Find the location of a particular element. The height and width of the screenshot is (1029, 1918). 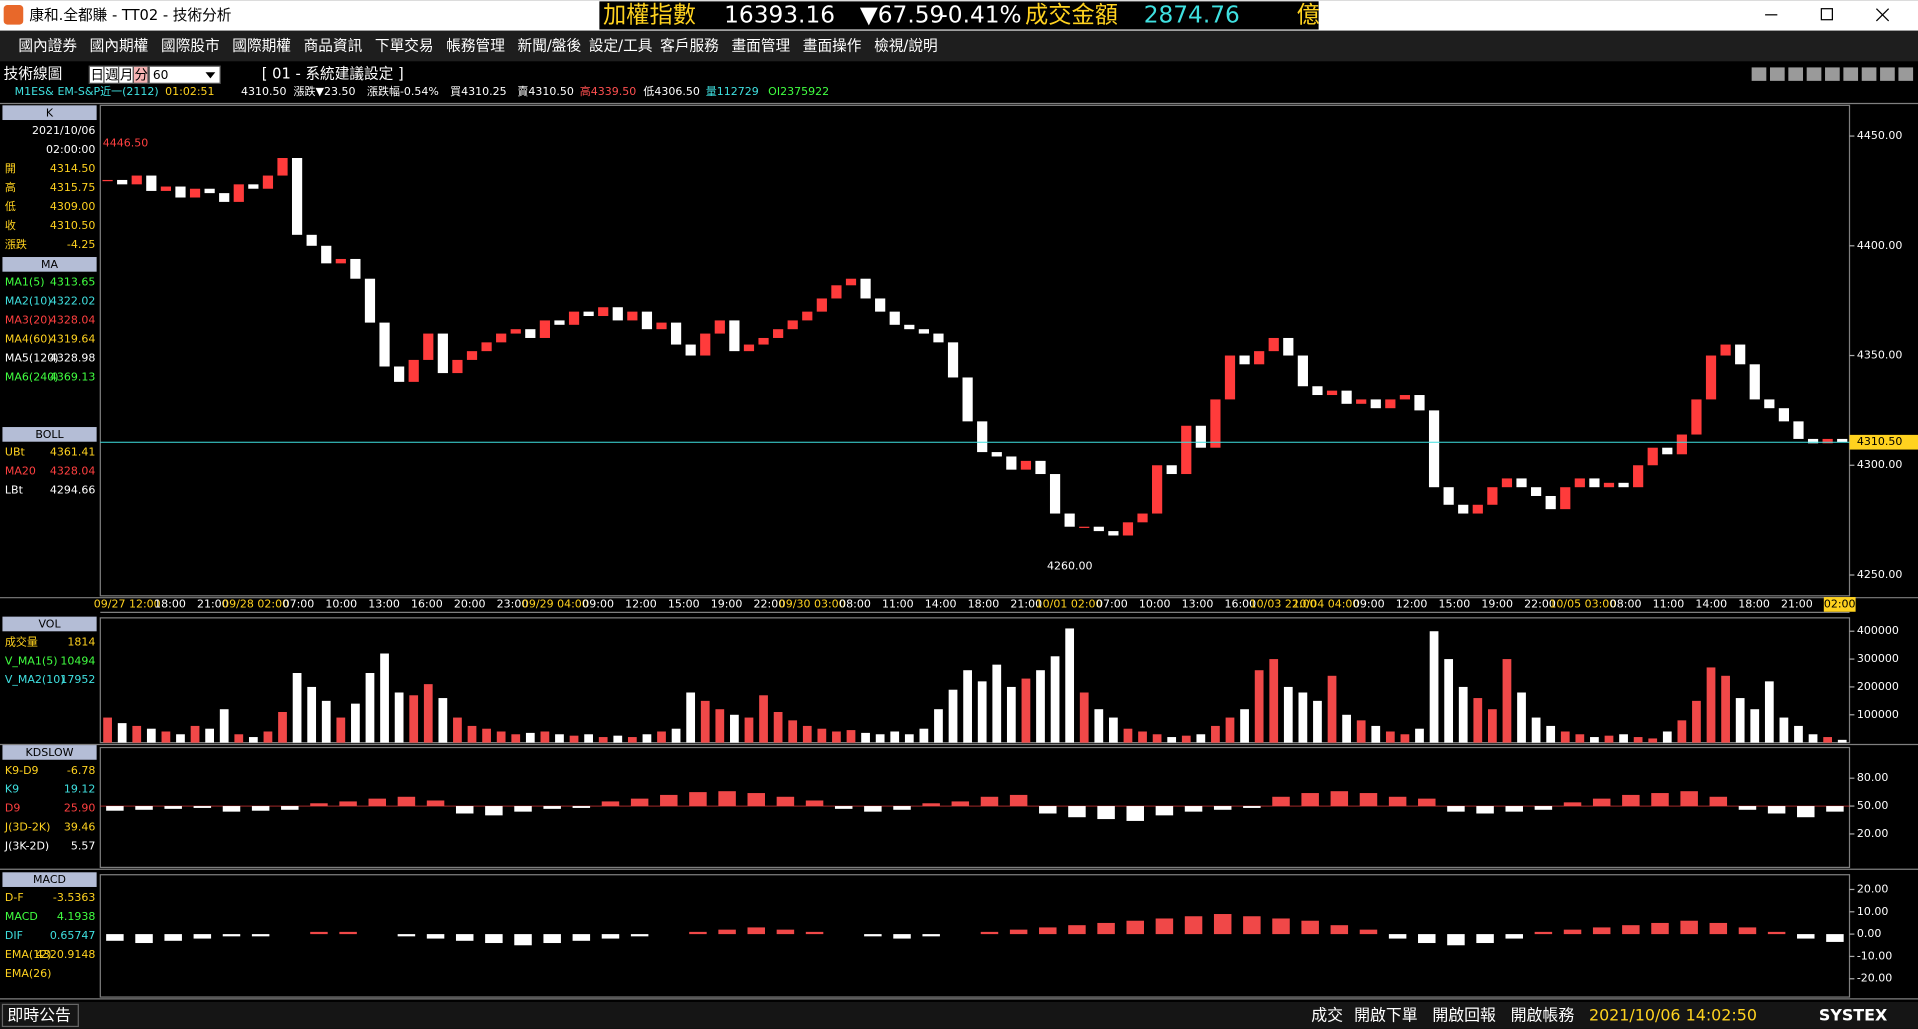

field-label: 低 is located at coordinates (10, 206).